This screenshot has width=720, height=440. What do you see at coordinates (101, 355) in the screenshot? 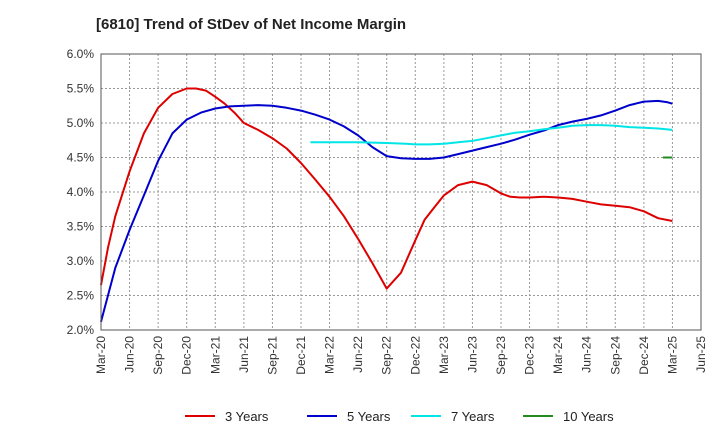
I see `x-tick-label: Mar-20` at bounding box center [101, 355].